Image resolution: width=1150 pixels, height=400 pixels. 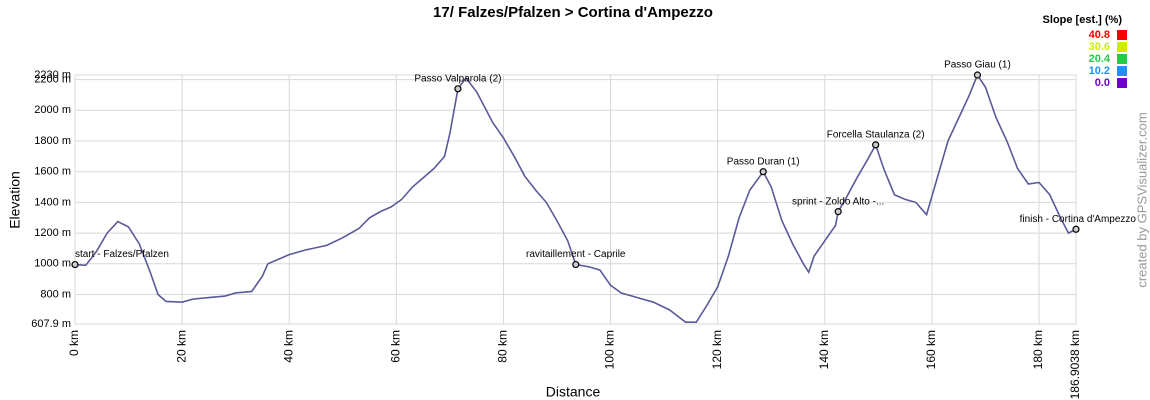 What do you see at coordinates (931, 349) in the screenshot?
I see `x-tick-label: 160 km` at bounding box center [931, 349].